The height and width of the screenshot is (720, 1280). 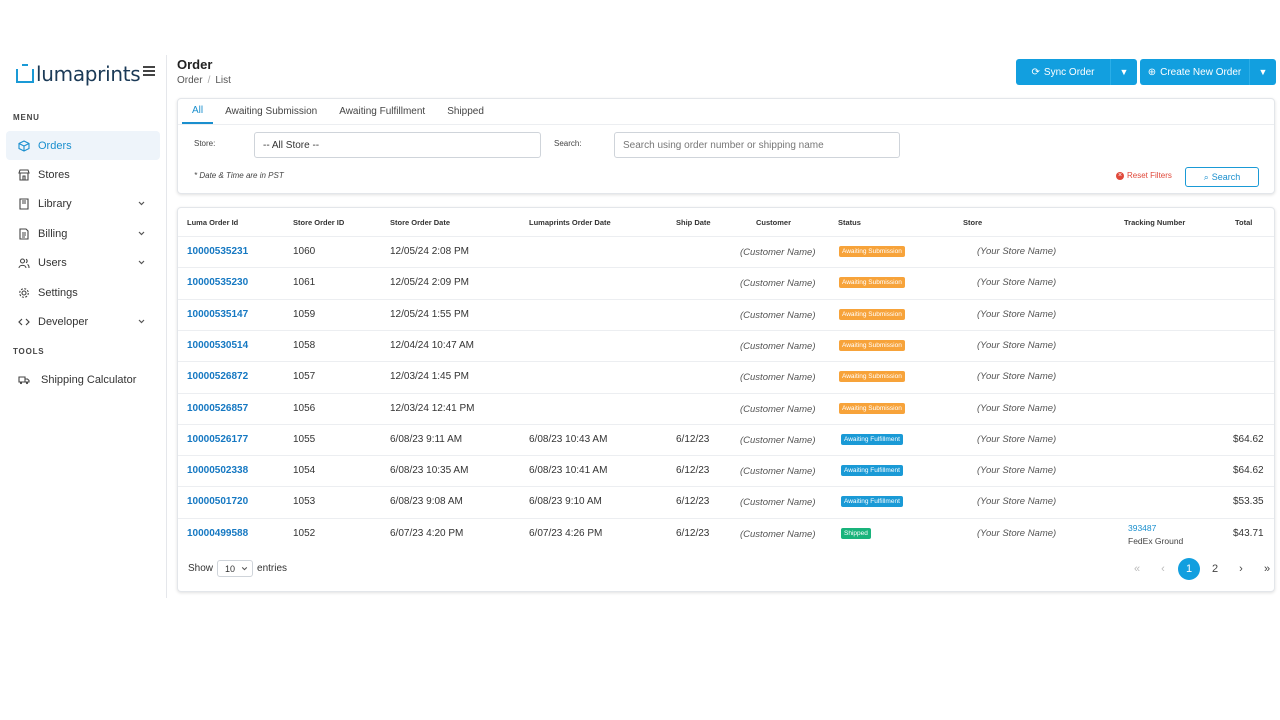 I want to click on sync-order-button-group: ⟳ Sync Order ▼, so click(x=1076, y=72).